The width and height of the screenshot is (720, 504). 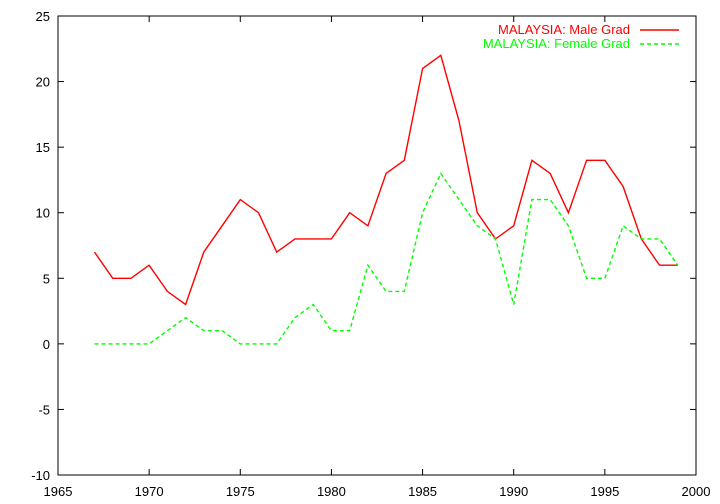 I want to click on x-tick-label: 1995, so click(x=604, y=491).